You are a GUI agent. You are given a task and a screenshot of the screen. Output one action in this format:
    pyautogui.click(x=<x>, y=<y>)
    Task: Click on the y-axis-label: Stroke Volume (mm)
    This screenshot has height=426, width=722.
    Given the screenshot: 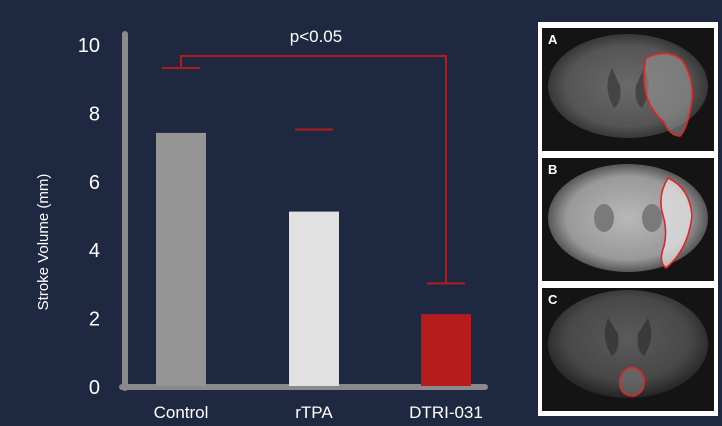 What is the action you would take?
    pyautogui.click(x=43, y=242)
    